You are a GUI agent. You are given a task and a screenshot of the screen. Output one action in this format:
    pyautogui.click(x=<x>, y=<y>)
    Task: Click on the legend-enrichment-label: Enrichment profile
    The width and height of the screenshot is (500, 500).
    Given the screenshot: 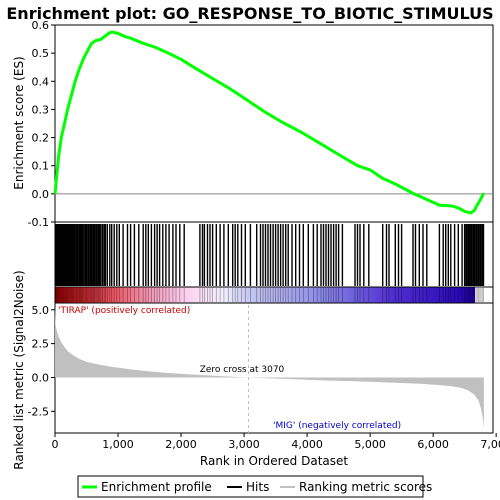 What is the action you would take?
    pyautogui.click(x=156, y=487)
    